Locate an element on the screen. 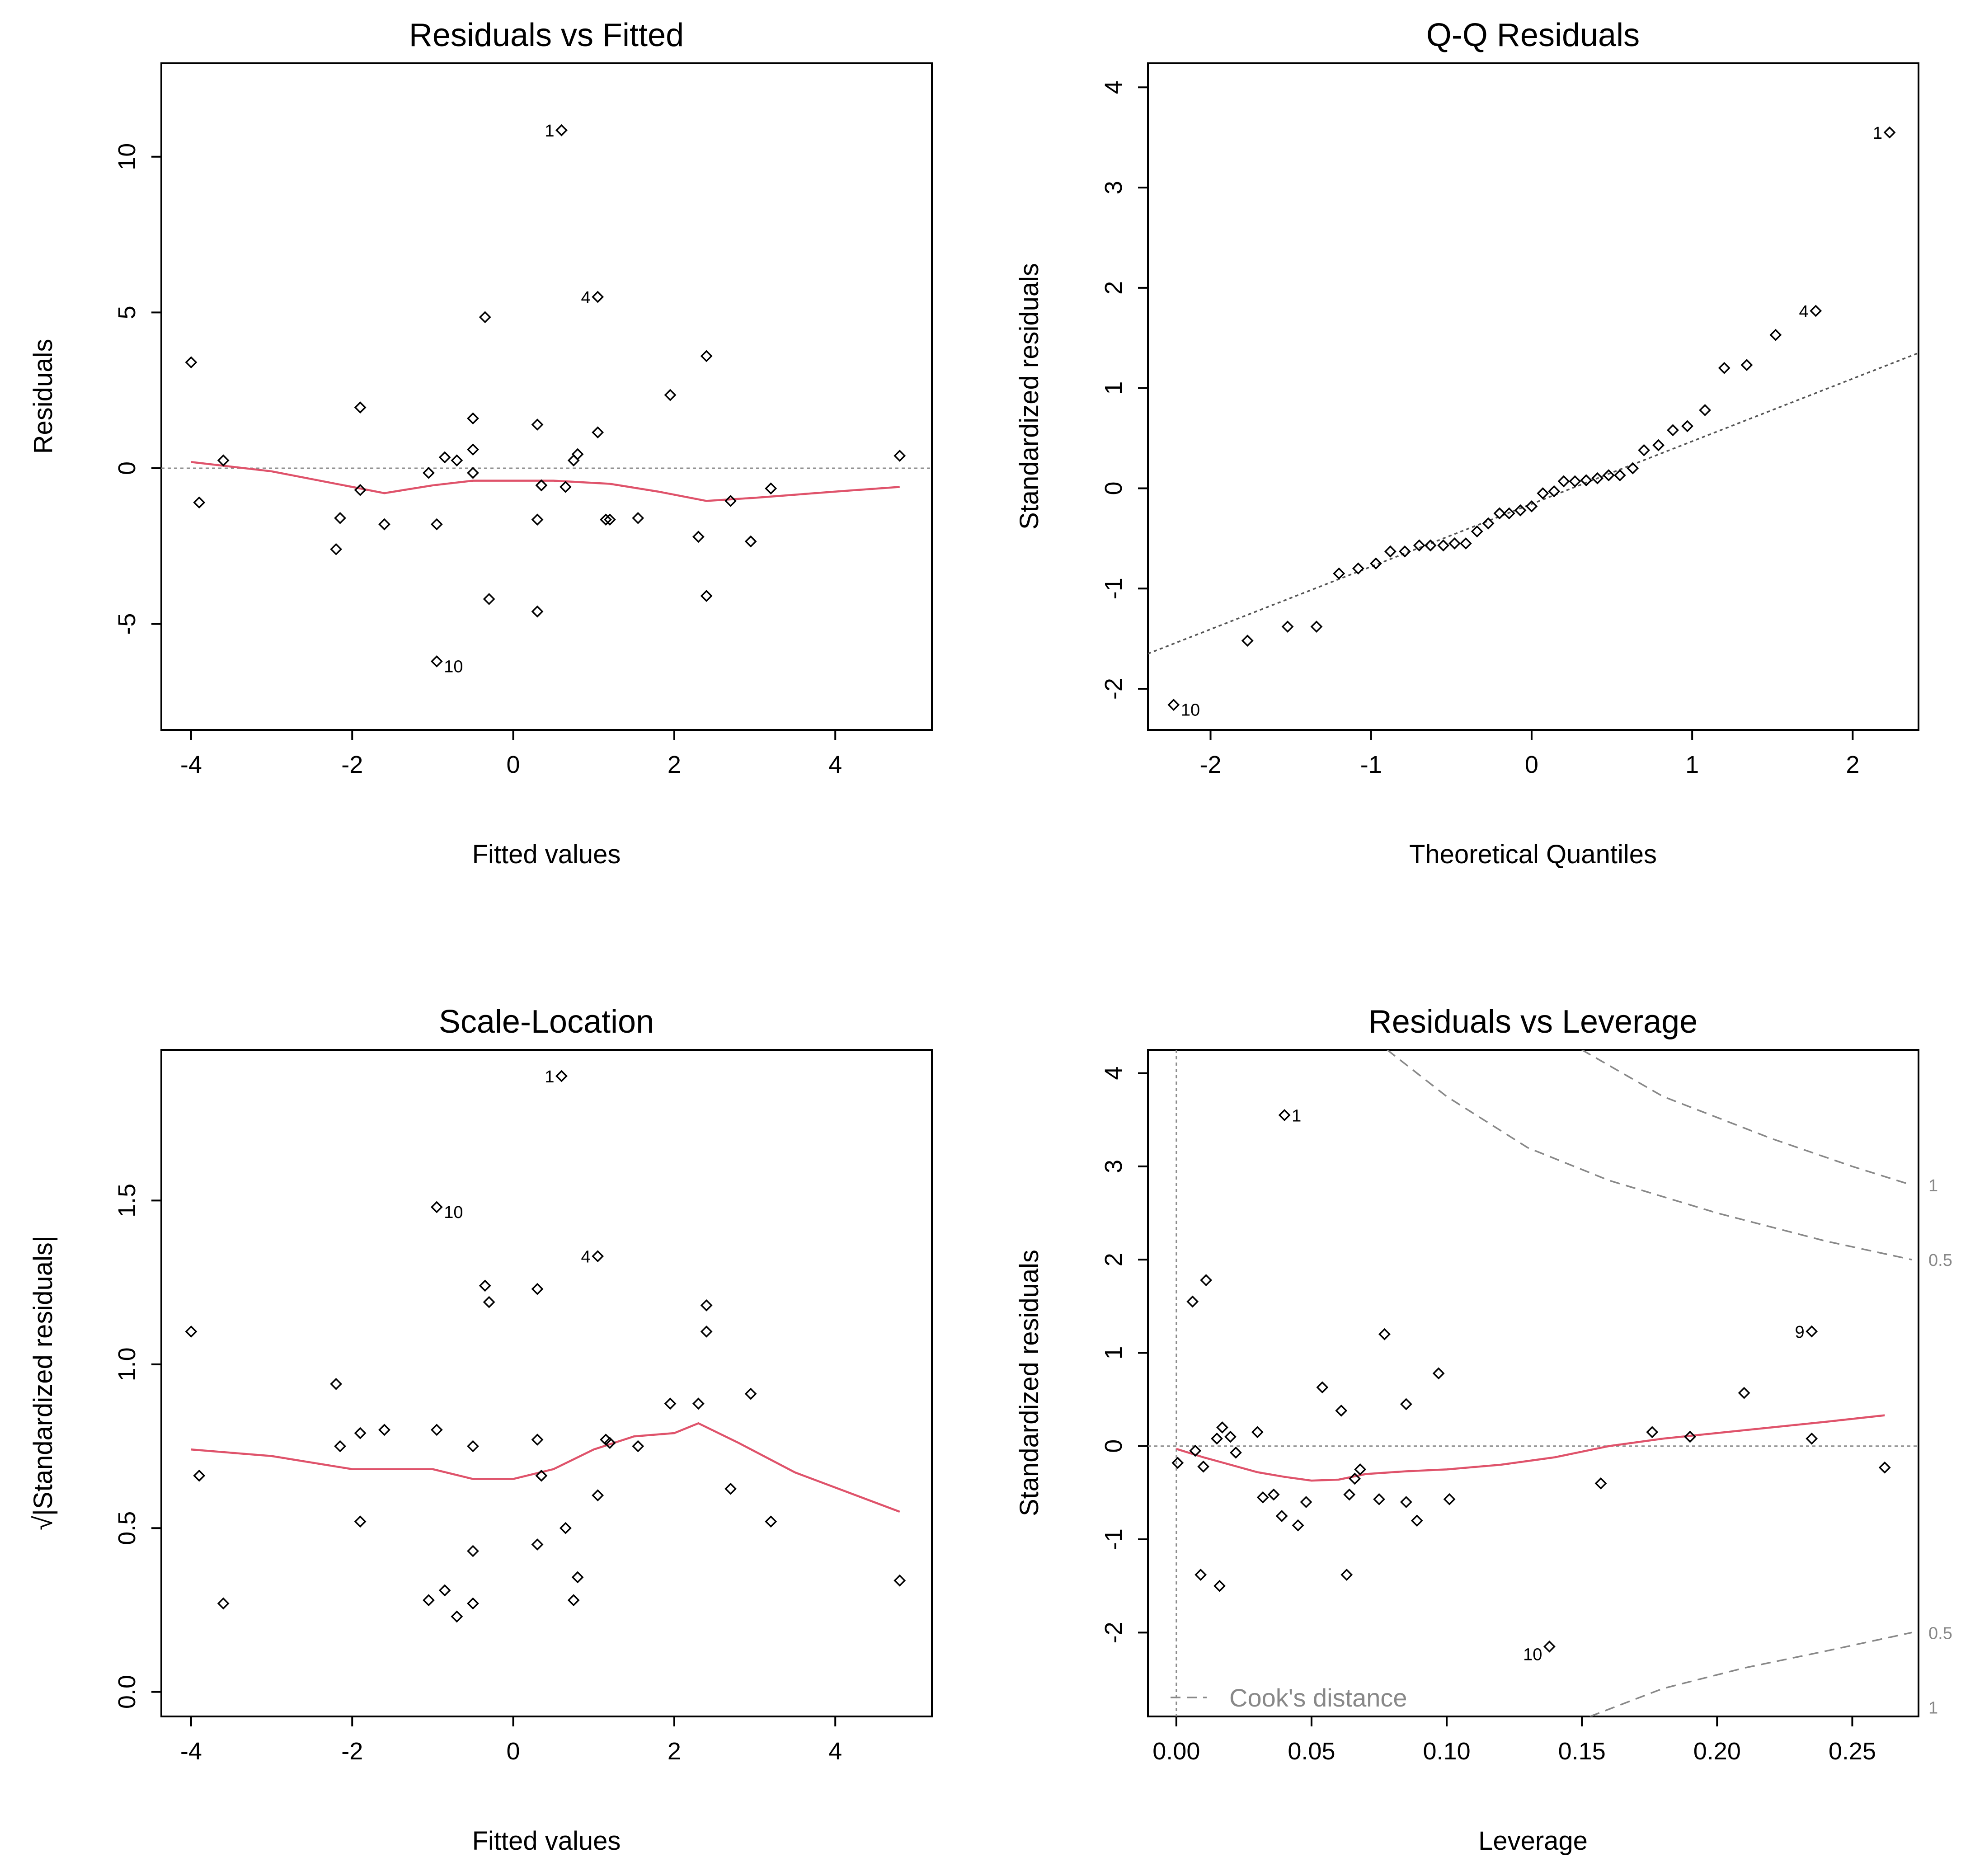 This screenshot has height=1876, width=1975. x-tick-label: 0.10 is located at coordinates (1447, 1751).